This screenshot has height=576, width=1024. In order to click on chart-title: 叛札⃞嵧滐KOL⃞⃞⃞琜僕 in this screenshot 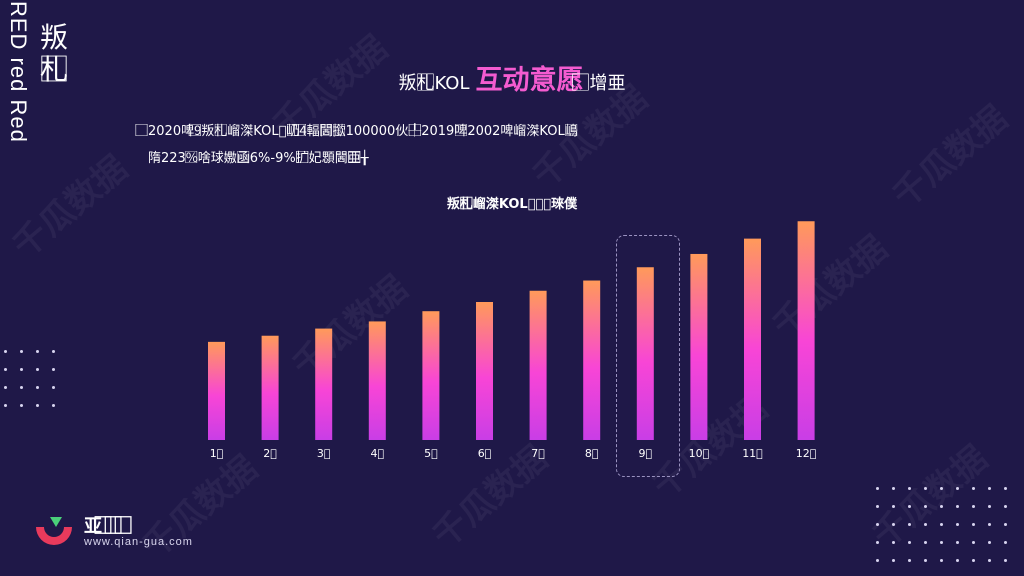, I will do `click(512, 204)`.